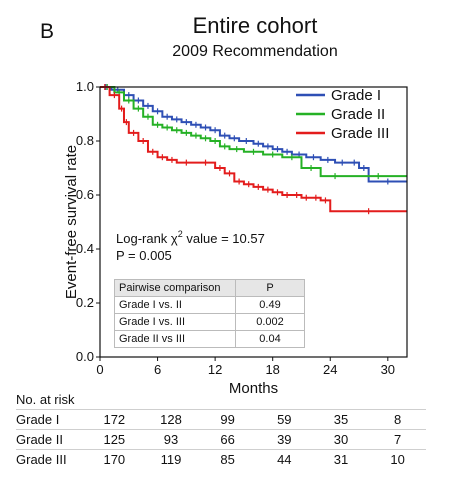 The image size is (450, 482). Describe the element at coordinates (114, 439) in the screenshot. I see `risk-cell: 125` at that location.